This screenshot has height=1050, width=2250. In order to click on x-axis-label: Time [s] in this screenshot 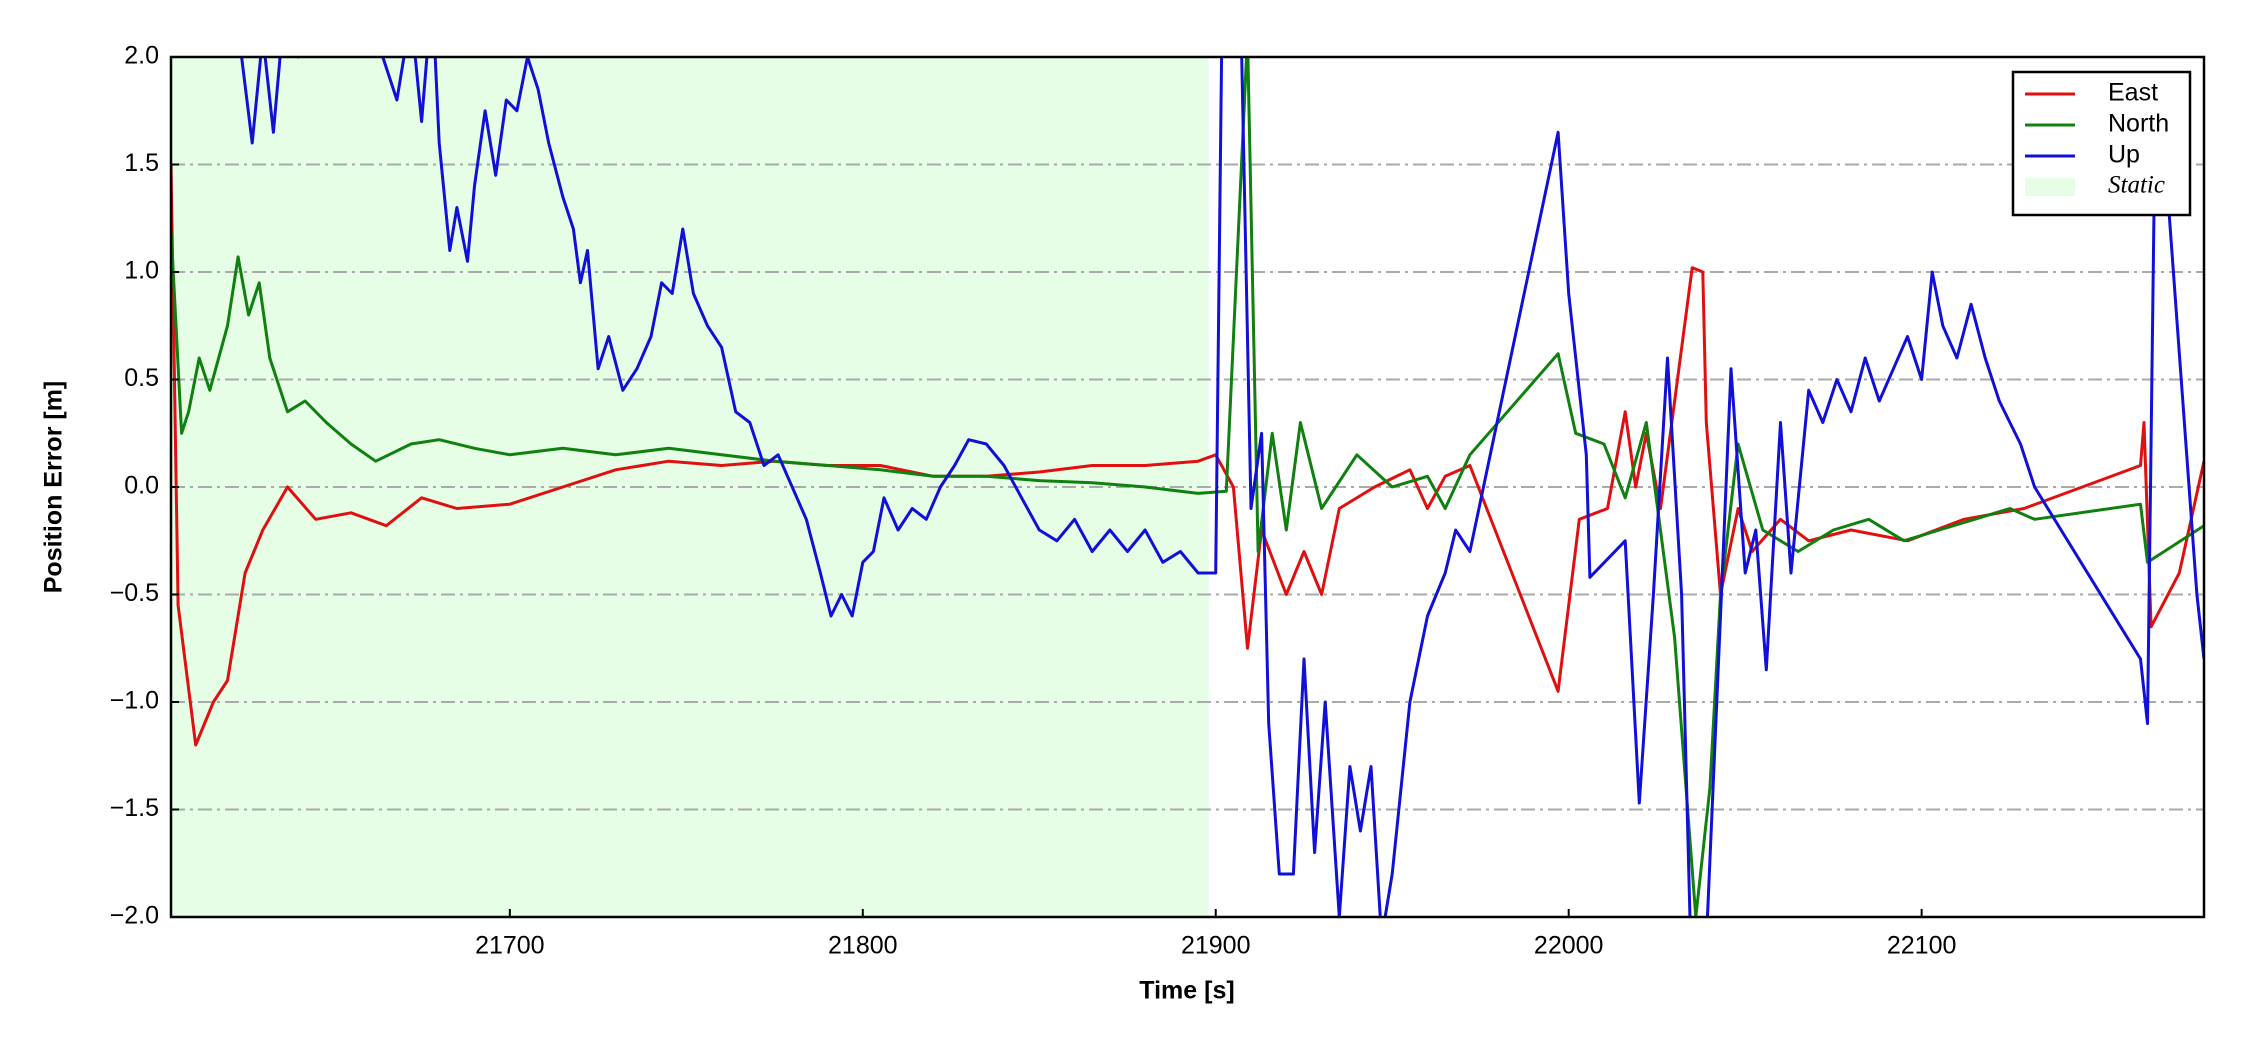, I will do `click(1186, 991)`.